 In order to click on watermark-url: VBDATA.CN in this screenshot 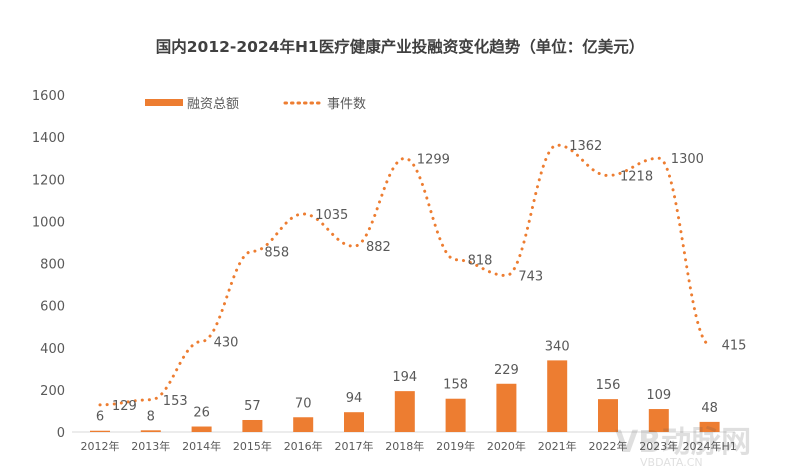, I will do `click(671, 462)`.